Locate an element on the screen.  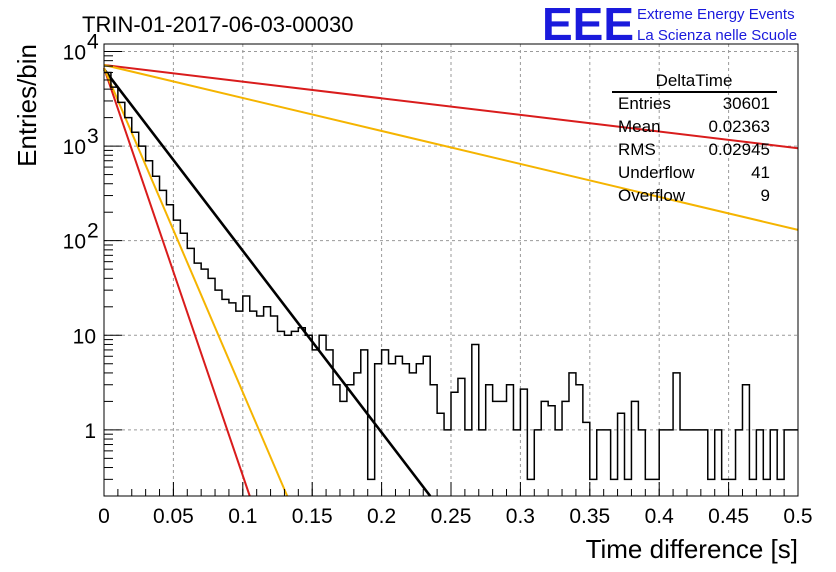
y-tick-exponent: 4 is located at coordinates (93, 41).